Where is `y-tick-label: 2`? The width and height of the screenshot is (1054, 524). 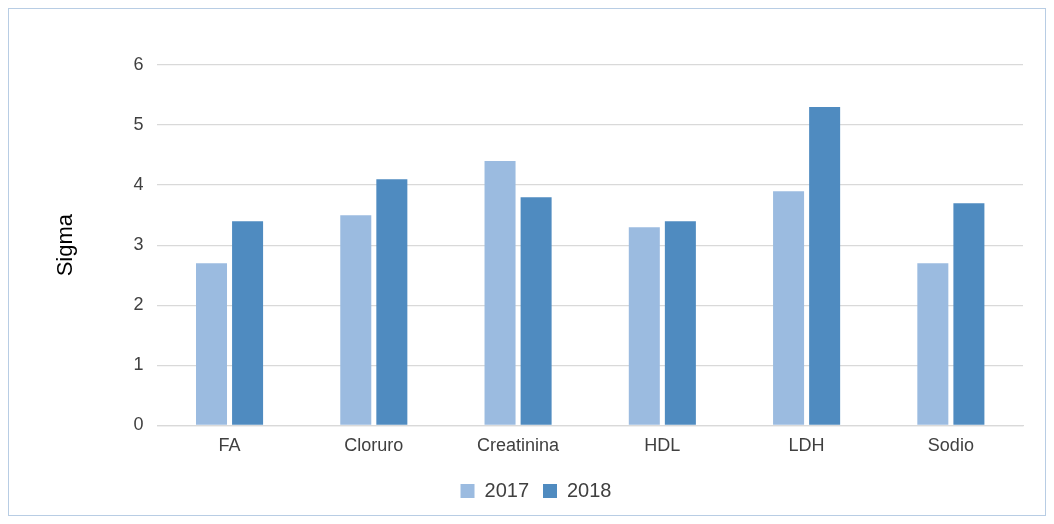 y-tick-label: 2 is located at coordinates (138, 304).